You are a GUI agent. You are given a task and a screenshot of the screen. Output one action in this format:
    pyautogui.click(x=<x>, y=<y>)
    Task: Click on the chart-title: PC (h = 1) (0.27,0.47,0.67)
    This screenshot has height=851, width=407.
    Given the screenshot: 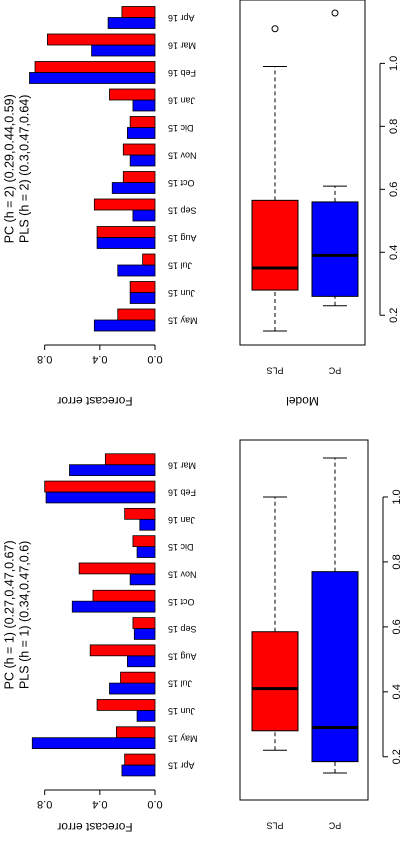 What is the action you would take?
    pyautogui.click(x=9, y=614)
    